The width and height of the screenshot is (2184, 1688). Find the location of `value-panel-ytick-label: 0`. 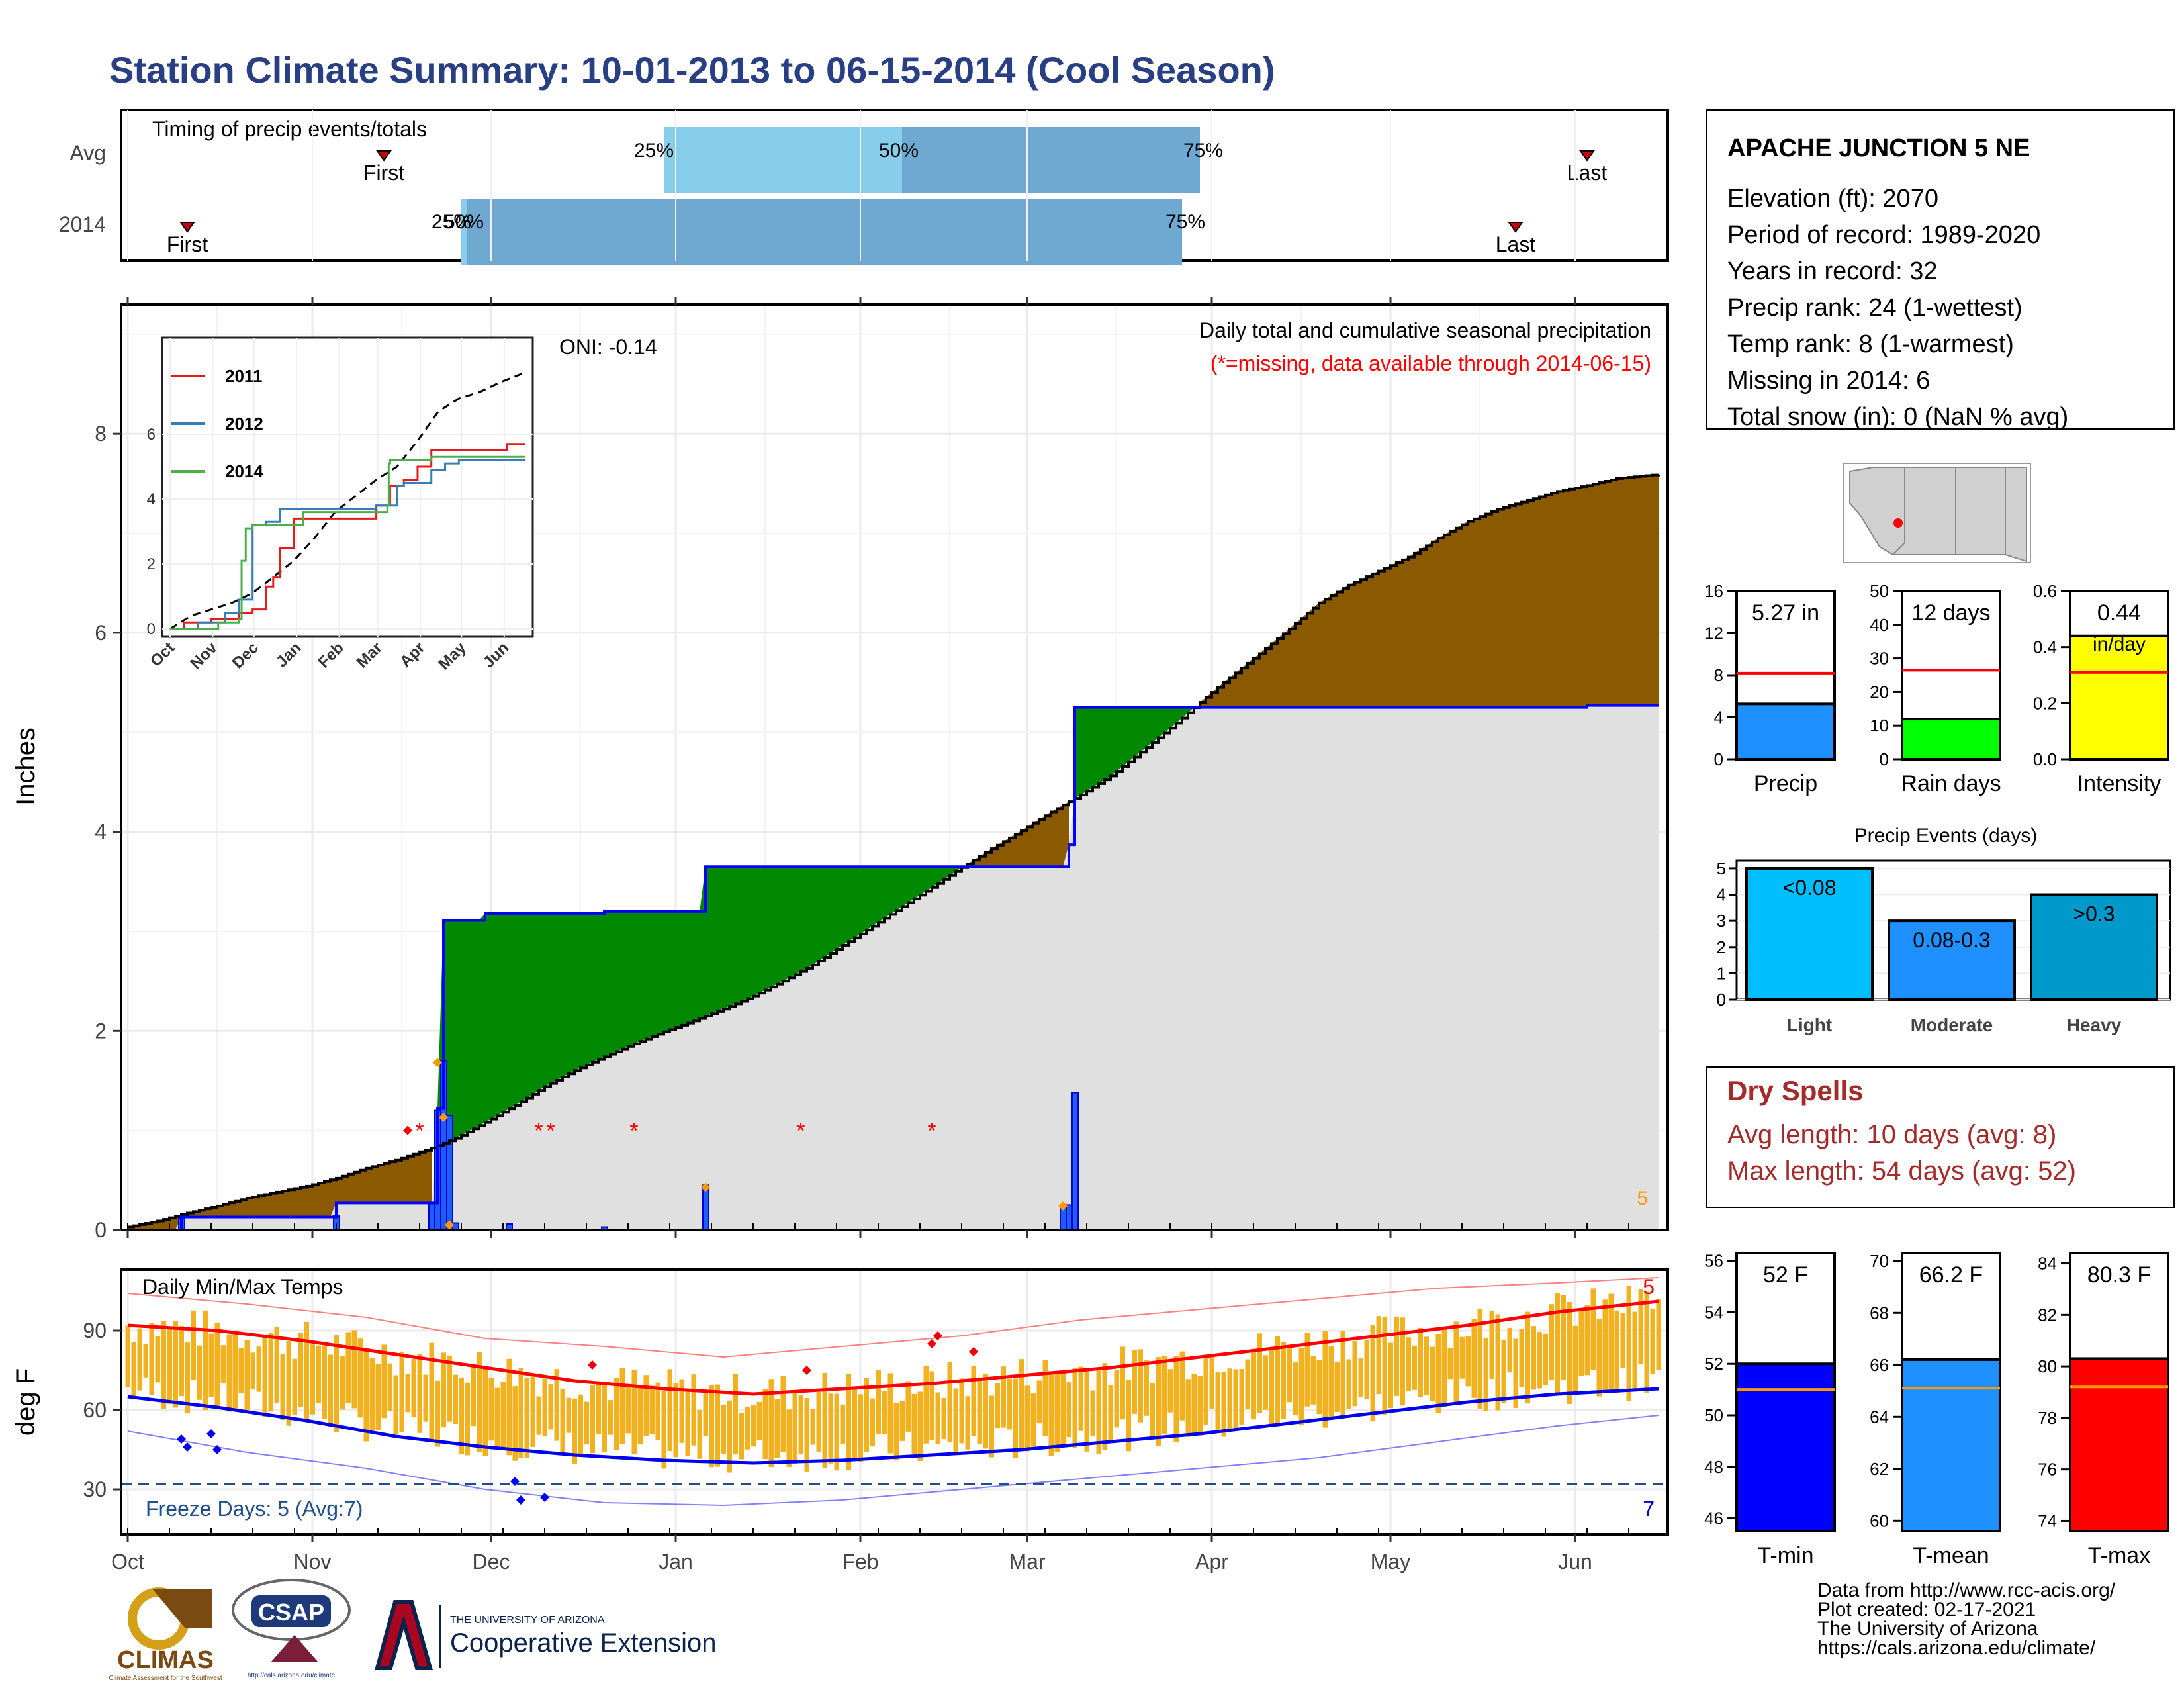

value-panel-ytick-label: 0 is located at coordinates (1885, 759).